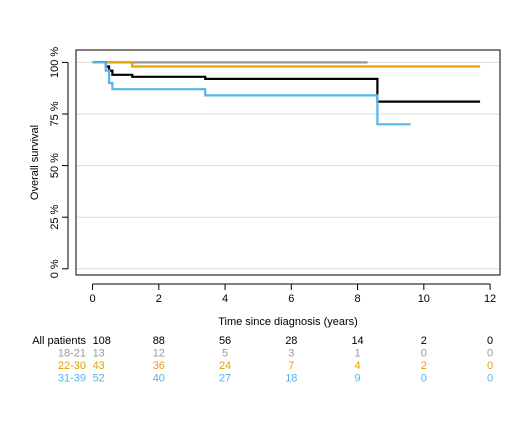 The width and height of the screenshot is (520, 422). Describe the element at coordinates (291, 366) in the screenshot. I see `risk-count: 7` at that location.